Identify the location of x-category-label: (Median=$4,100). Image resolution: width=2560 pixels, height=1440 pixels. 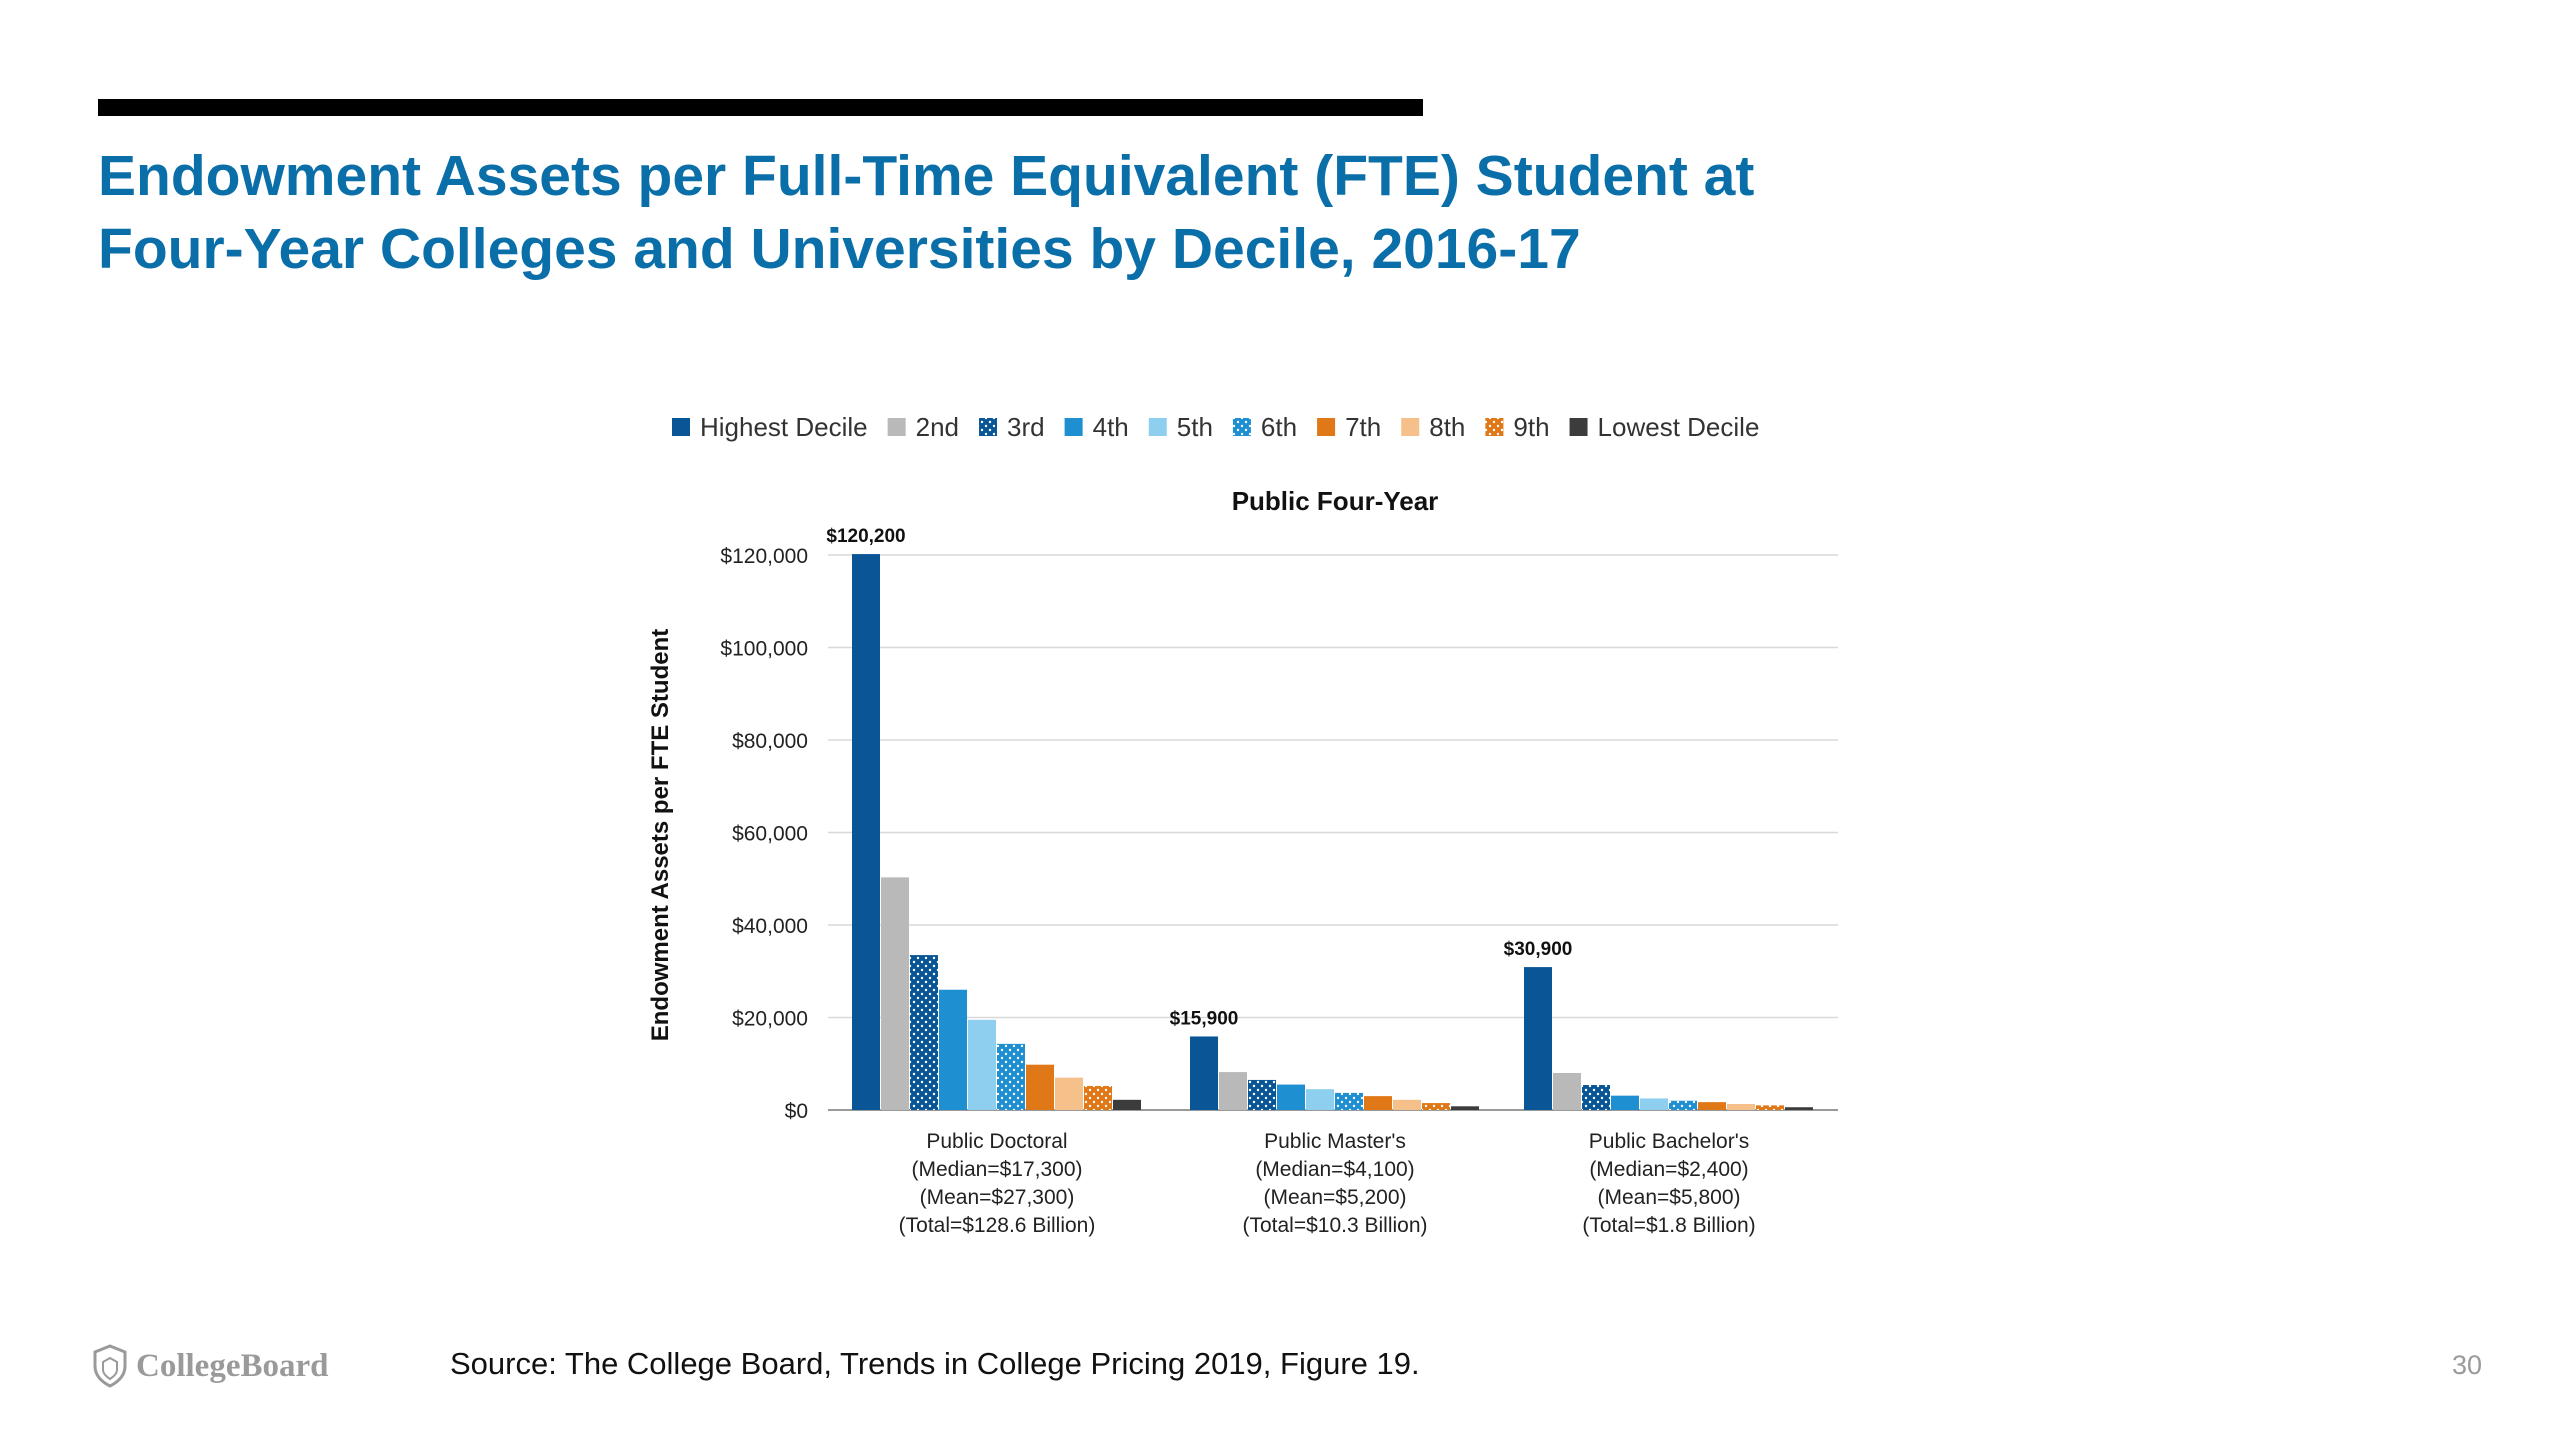
(1334, 1169).